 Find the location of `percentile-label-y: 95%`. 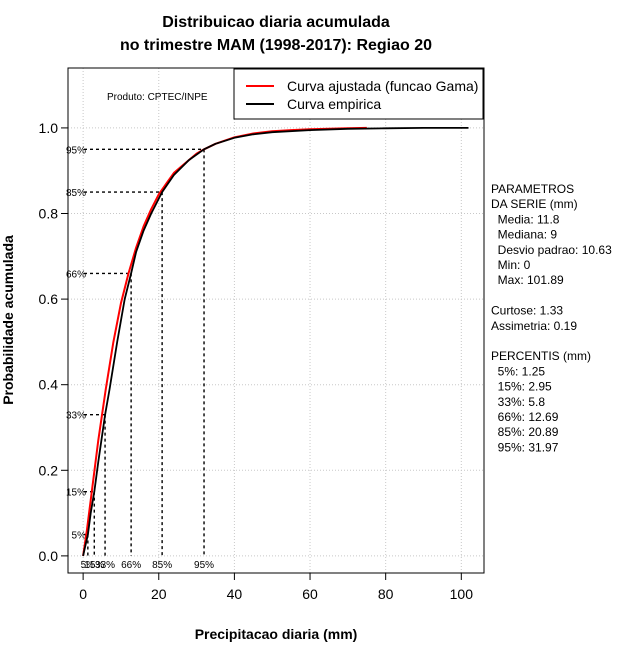

percentile-label-y: 95% is located at coordinates (76, 150).